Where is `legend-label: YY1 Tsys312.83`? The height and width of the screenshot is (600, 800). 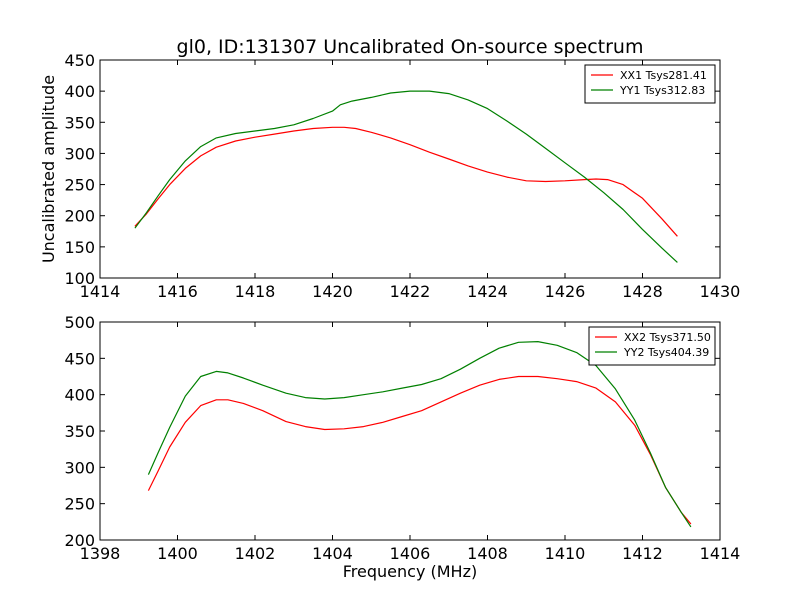 legend-label: YY1 Tsys312.83 is located at coordinates (662, 90).